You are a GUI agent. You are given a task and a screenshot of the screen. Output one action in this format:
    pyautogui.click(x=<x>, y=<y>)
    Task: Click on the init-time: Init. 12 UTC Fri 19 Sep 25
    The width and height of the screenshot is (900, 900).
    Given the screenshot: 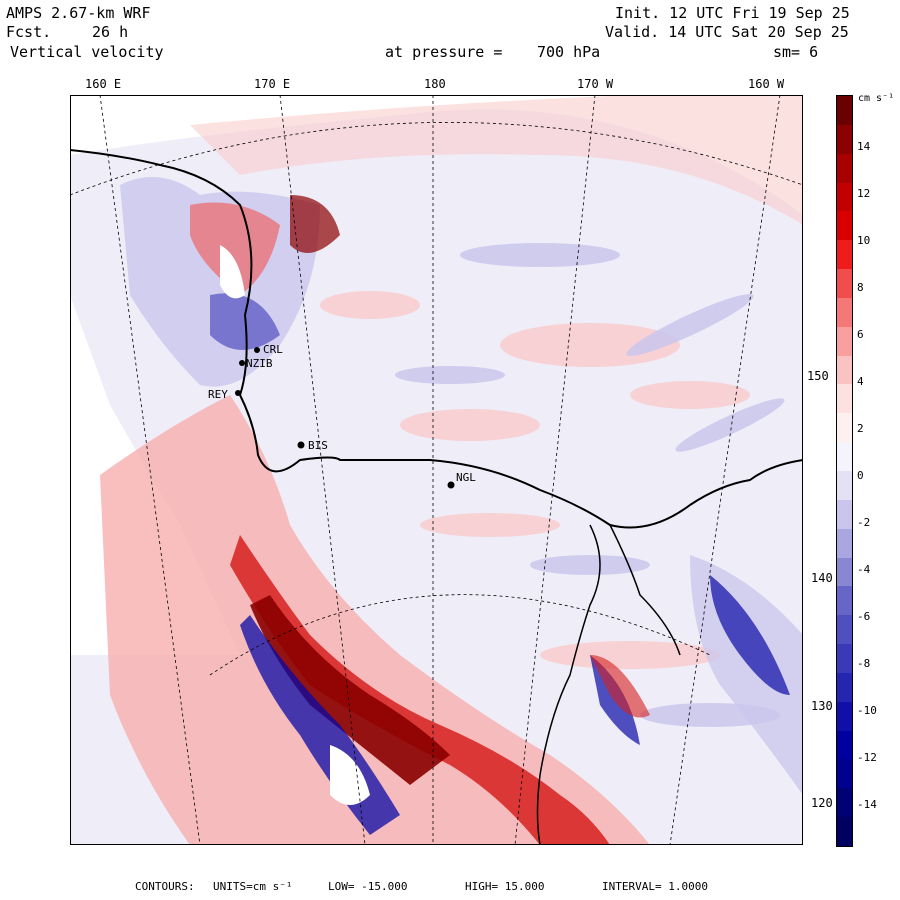 What is the action you would take?
    pyautogui.click(x=732, y=13)
    